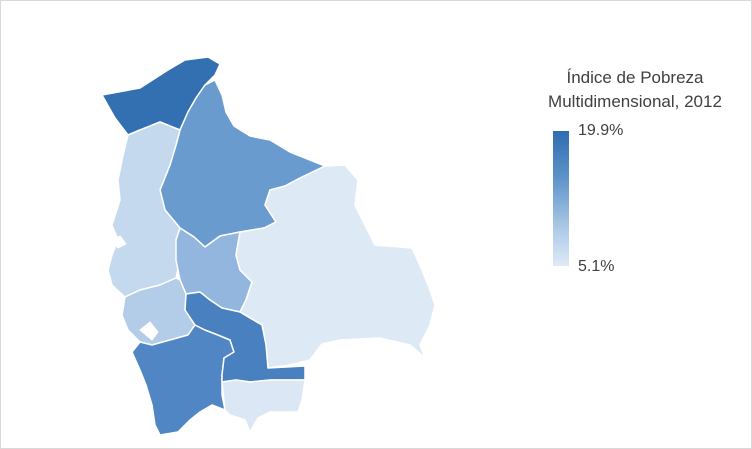 The height and width of the screenshot is (449, 752). Describe the element at coordinates (149, 331) in the screenshot. I see `salar-icon` at that location.